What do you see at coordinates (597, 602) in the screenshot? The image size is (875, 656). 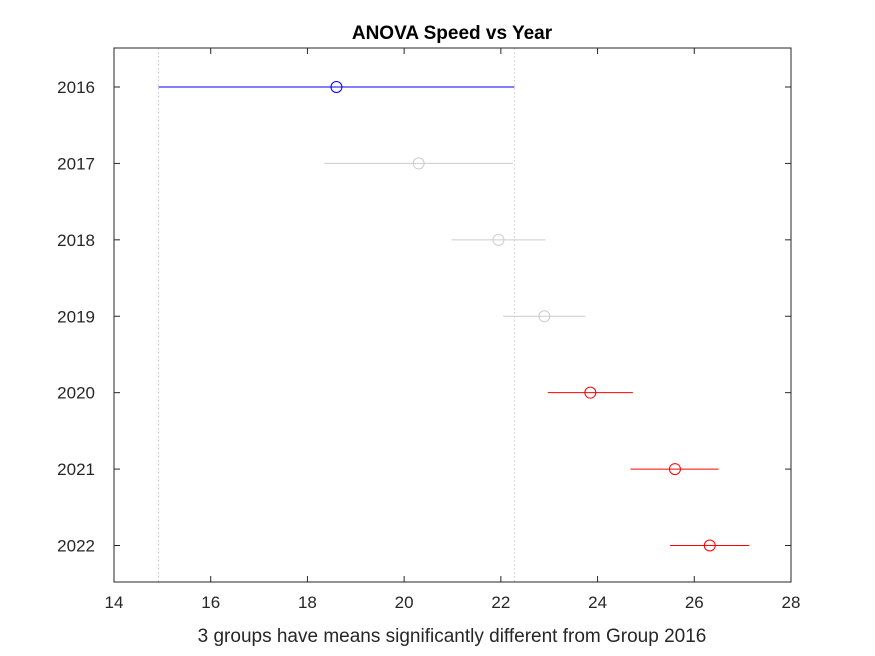 I see `x-tick-label: 24` at bounding box center [597, 602].